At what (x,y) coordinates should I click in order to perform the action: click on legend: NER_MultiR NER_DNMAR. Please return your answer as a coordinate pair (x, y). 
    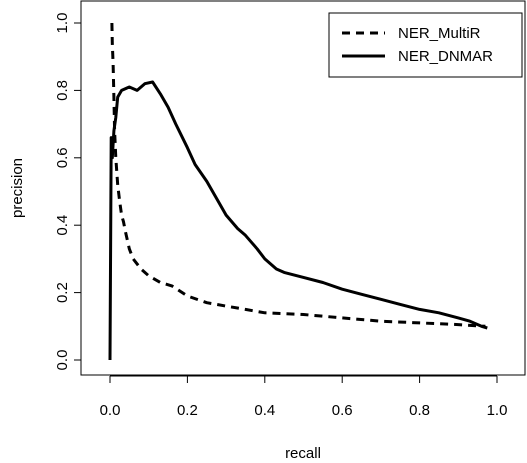
    Looking at the image, I should click on (425, 45).